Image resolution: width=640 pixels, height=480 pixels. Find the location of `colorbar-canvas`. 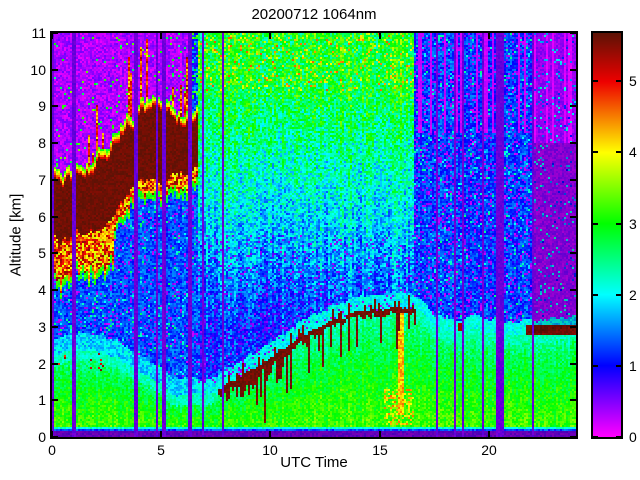

colorbar-canvas is located at coordinates (607, 235).